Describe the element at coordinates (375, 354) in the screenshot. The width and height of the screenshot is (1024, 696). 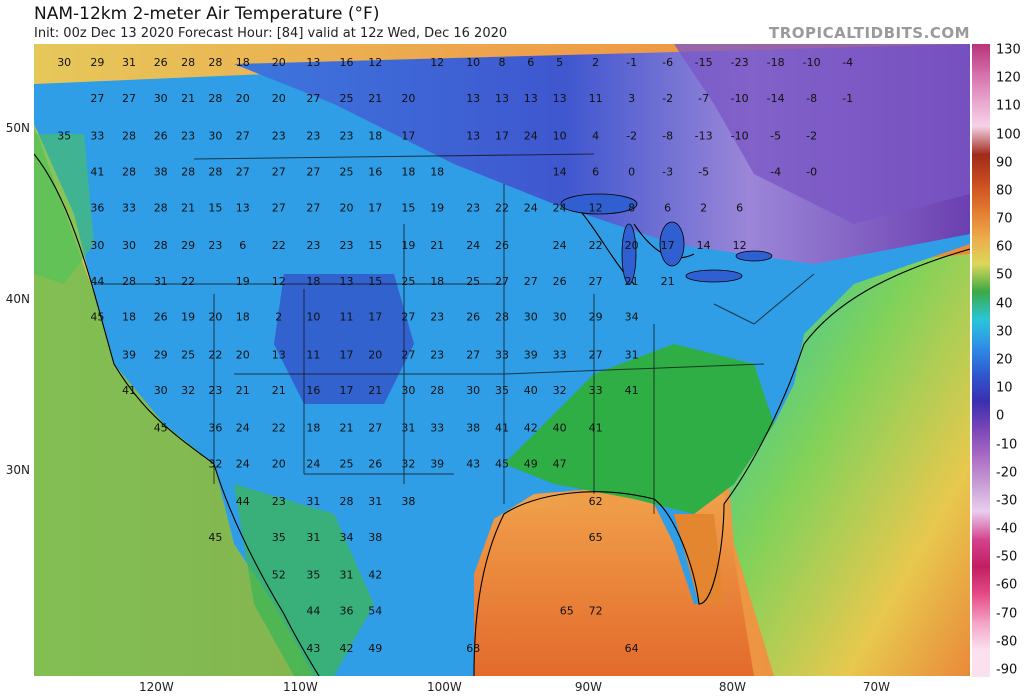
I see `temperature-value: 20` at that location.